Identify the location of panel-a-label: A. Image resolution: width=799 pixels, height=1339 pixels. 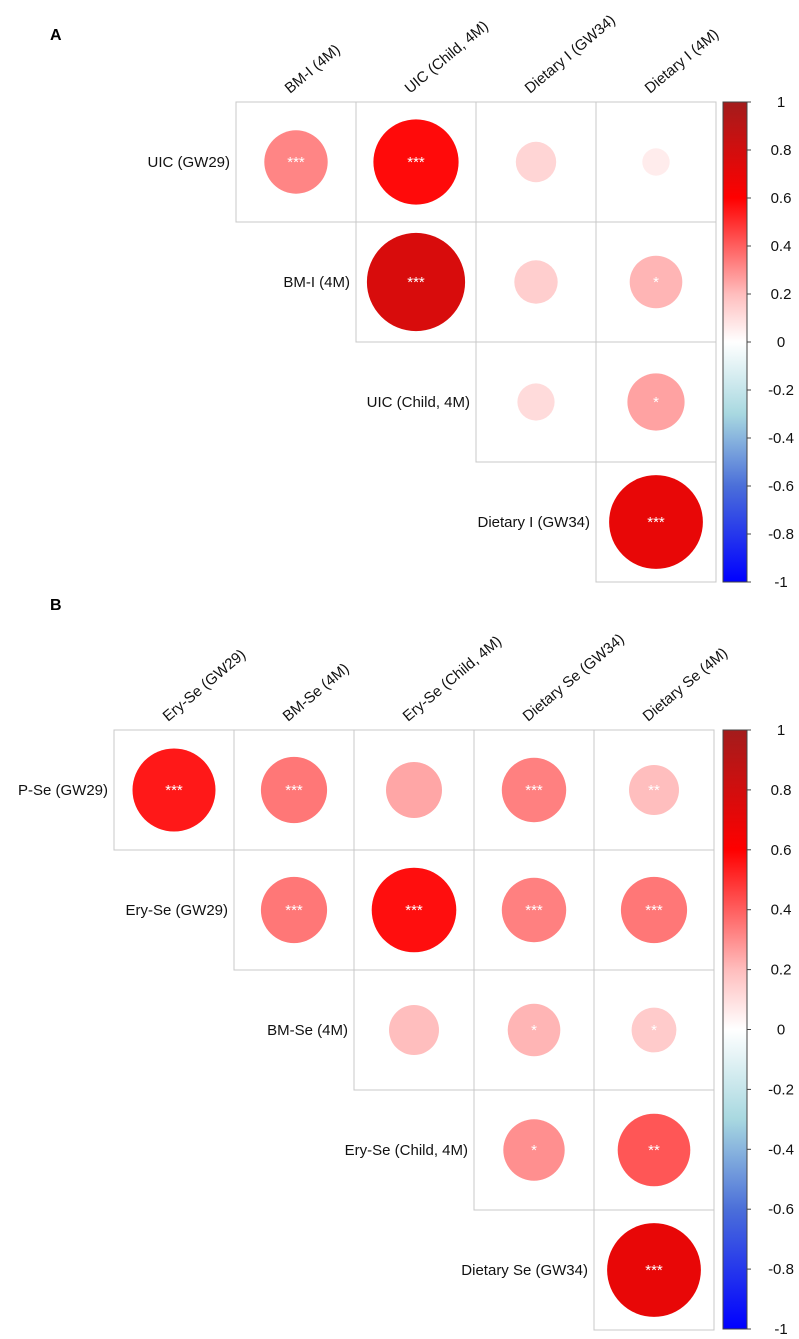
(56, 35).